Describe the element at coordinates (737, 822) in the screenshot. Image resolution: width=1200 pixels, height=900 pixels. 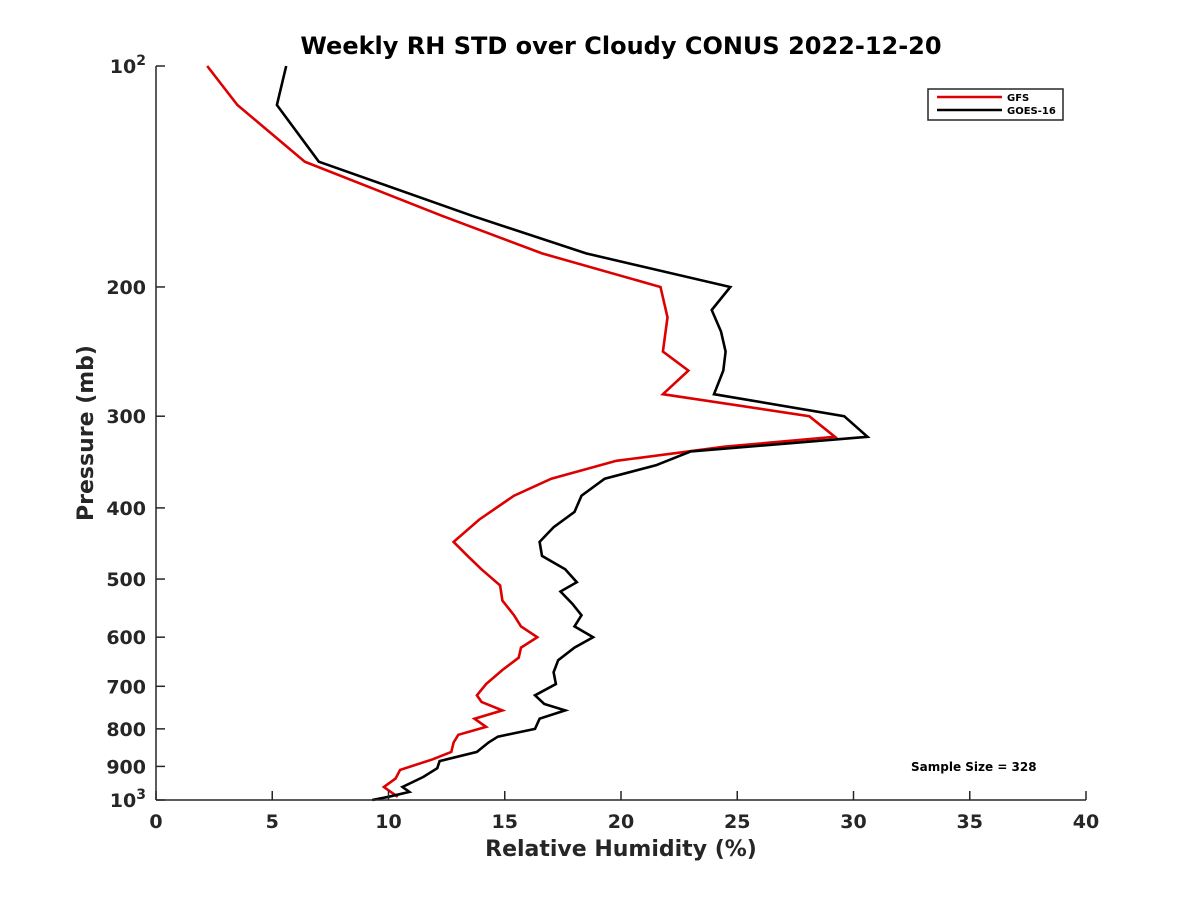
I see `x-tick-label-25: 25` at that location.